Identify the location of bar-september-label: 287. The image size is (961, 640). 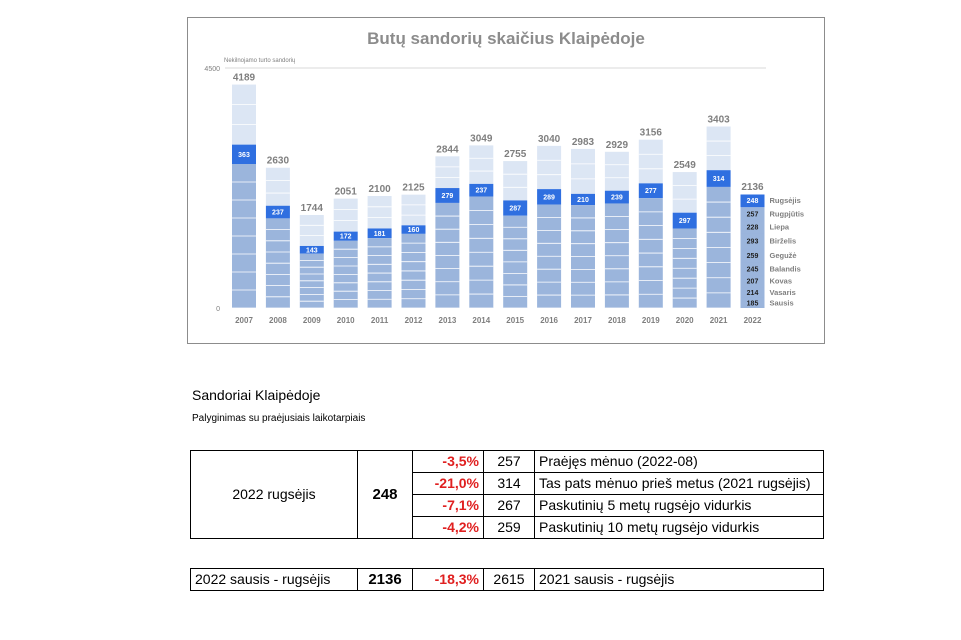
(515, 209).